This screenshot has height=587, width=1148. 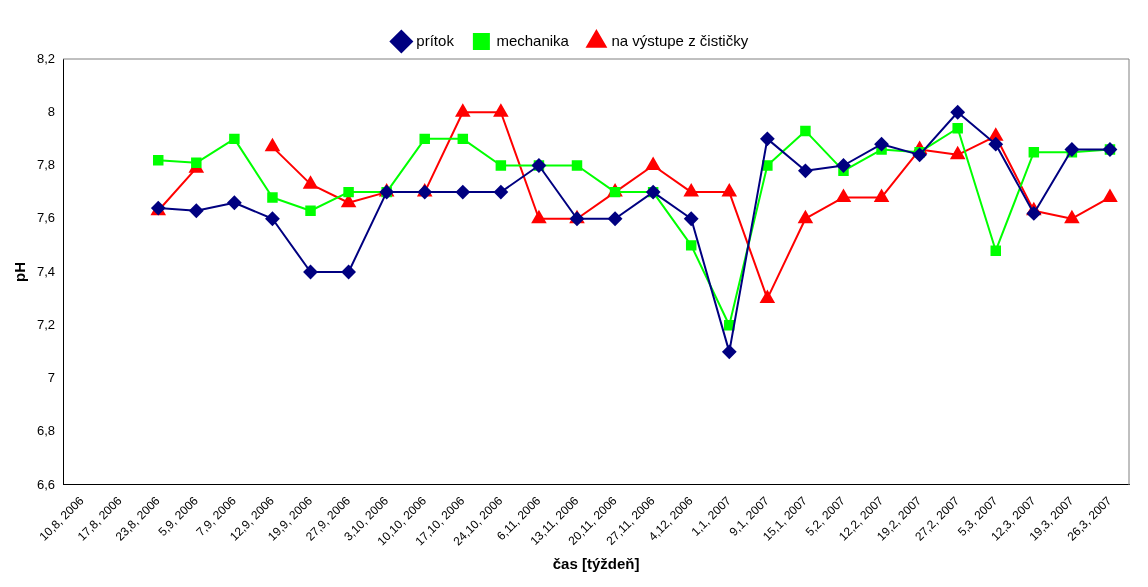 I want to click on legend-label: prítok, so click(x=435, y=40).